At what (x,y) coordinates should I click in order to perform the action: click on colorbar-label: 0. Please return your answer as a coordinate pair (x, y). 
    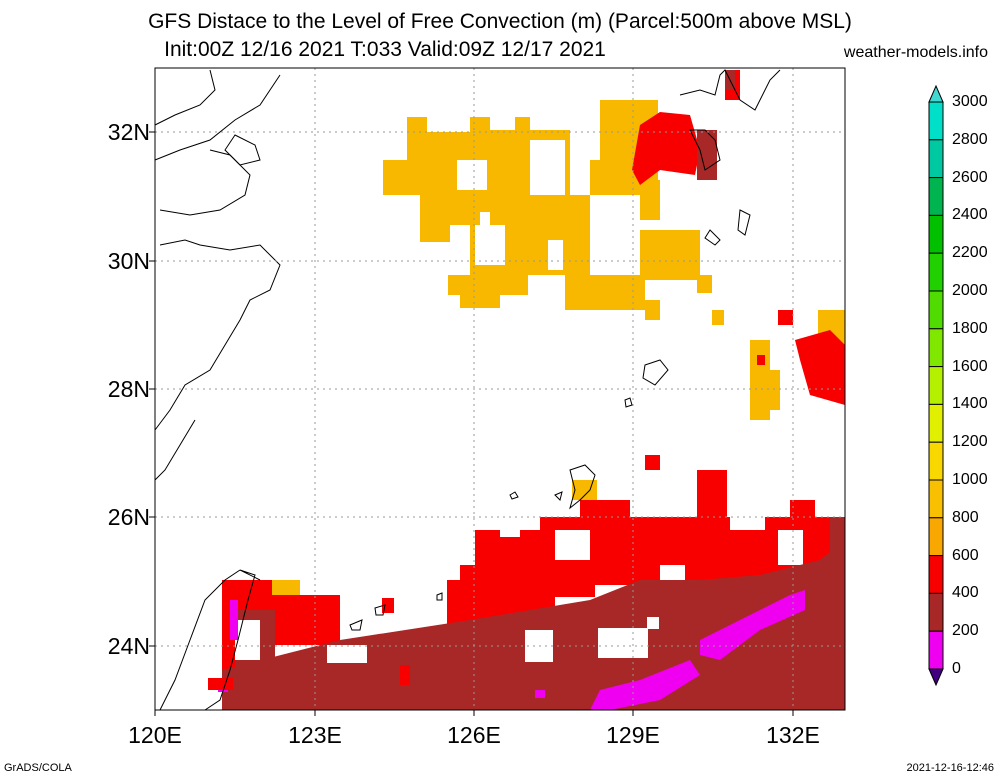
    Looking at the image, I should click on (956, 668).